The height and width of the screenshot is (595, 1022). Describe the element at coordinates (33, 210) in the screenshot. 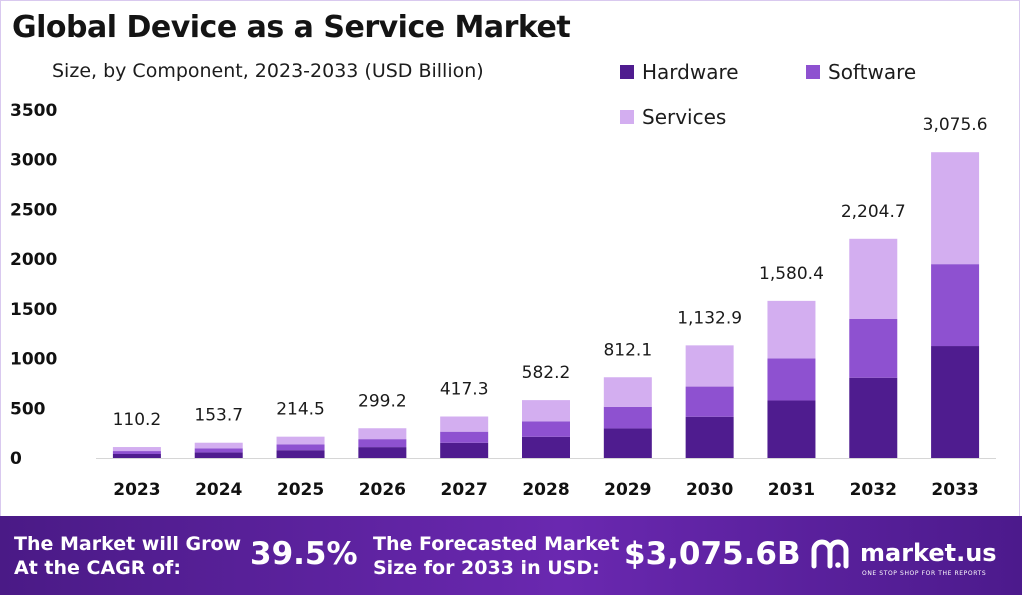

I see `y-tick-label: 2500` at that location.